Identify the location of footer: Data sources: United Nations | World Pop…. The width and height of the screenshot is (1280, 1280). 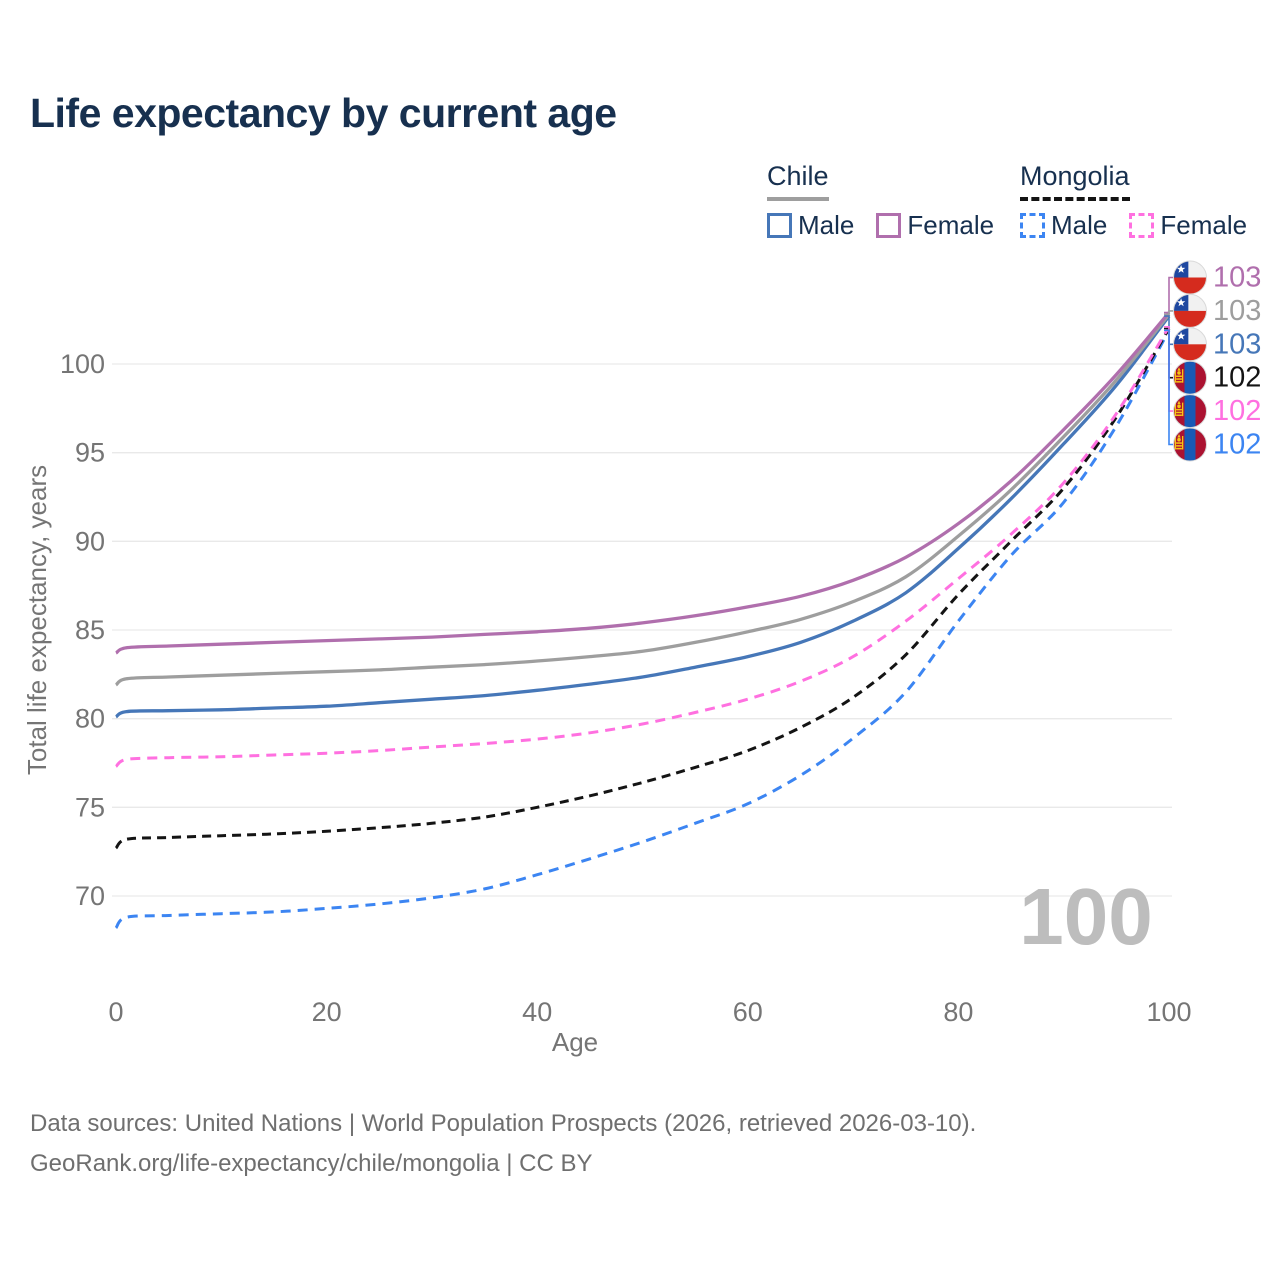
(503, 1144).